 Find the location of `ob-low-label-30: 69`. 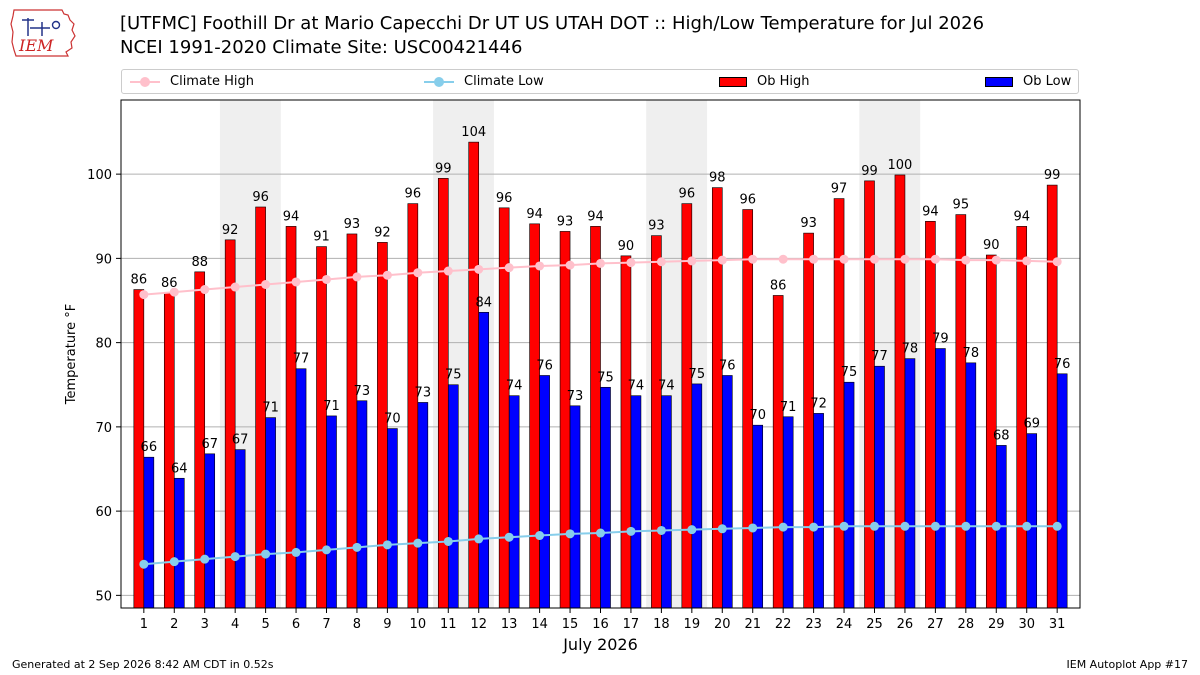

ob-low-label-30: 69 is located at coordinates (1031, 424).